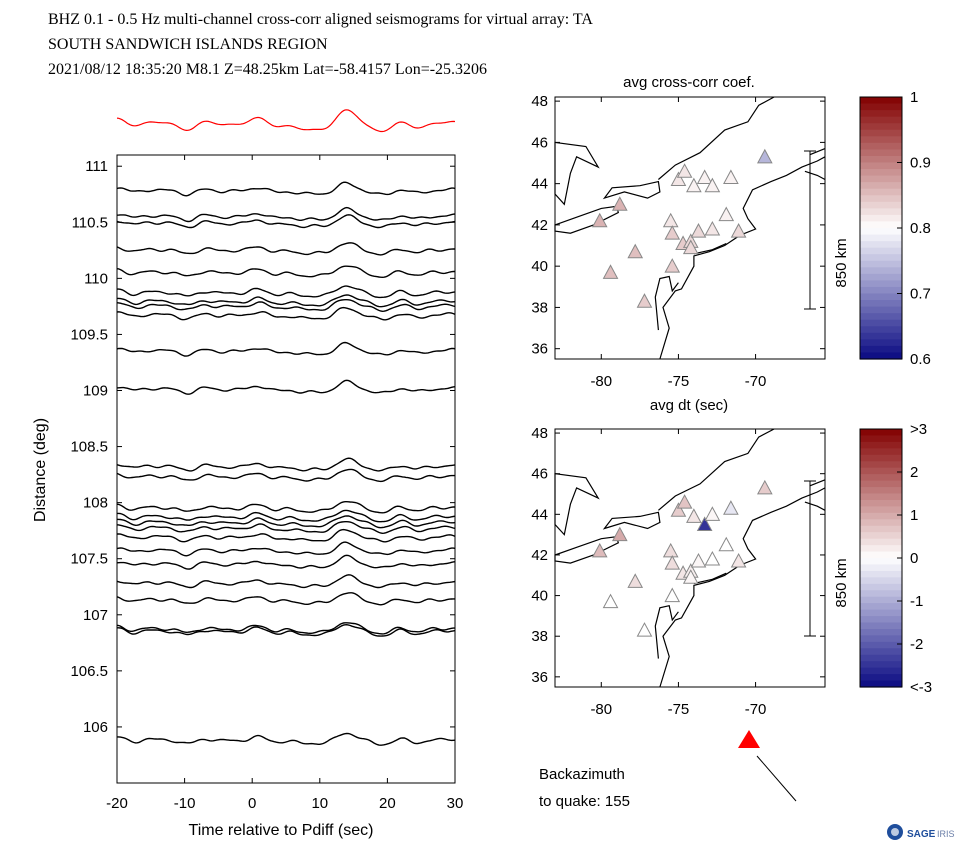 The image size is (971, 866). What do you see at coordinates (539, 225) in the screenshot?
I see `map-y-tick-label: 42` at bounding box center [539, 225].